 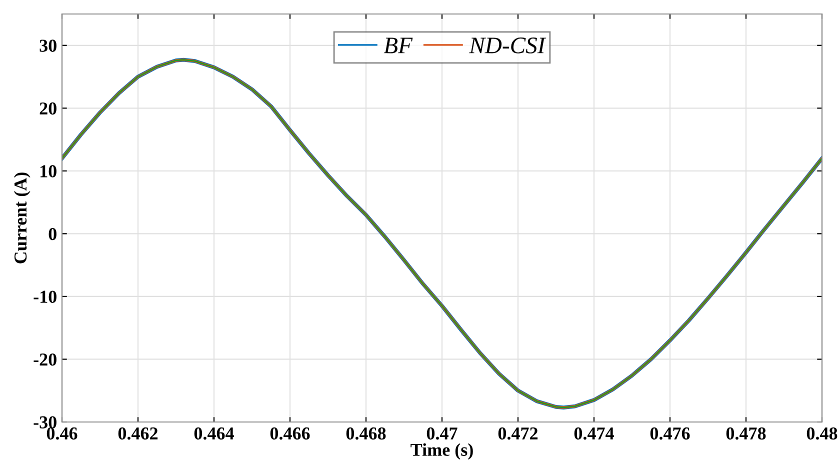 What do you see at coordinates (507, 46) in the screenshot?
I see `legend-label: ND-CSI` at bounding box center [507, 46].